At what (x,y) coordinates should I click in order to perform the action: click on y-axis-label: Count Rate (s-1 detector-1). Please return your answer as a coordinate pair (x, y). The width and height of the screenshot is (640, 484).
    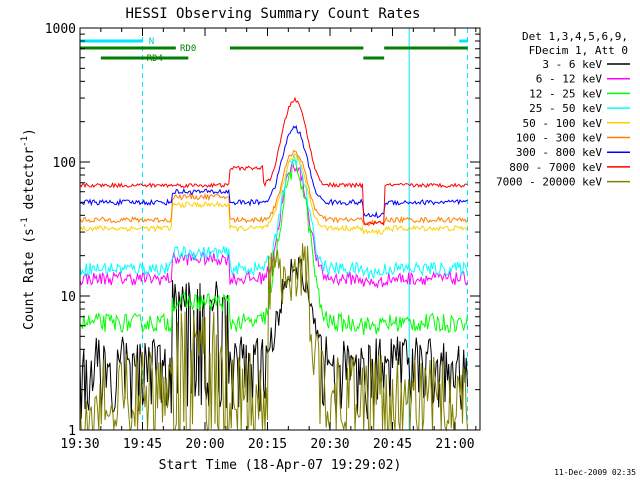
    Looking at the image, I should click on (28, 229).